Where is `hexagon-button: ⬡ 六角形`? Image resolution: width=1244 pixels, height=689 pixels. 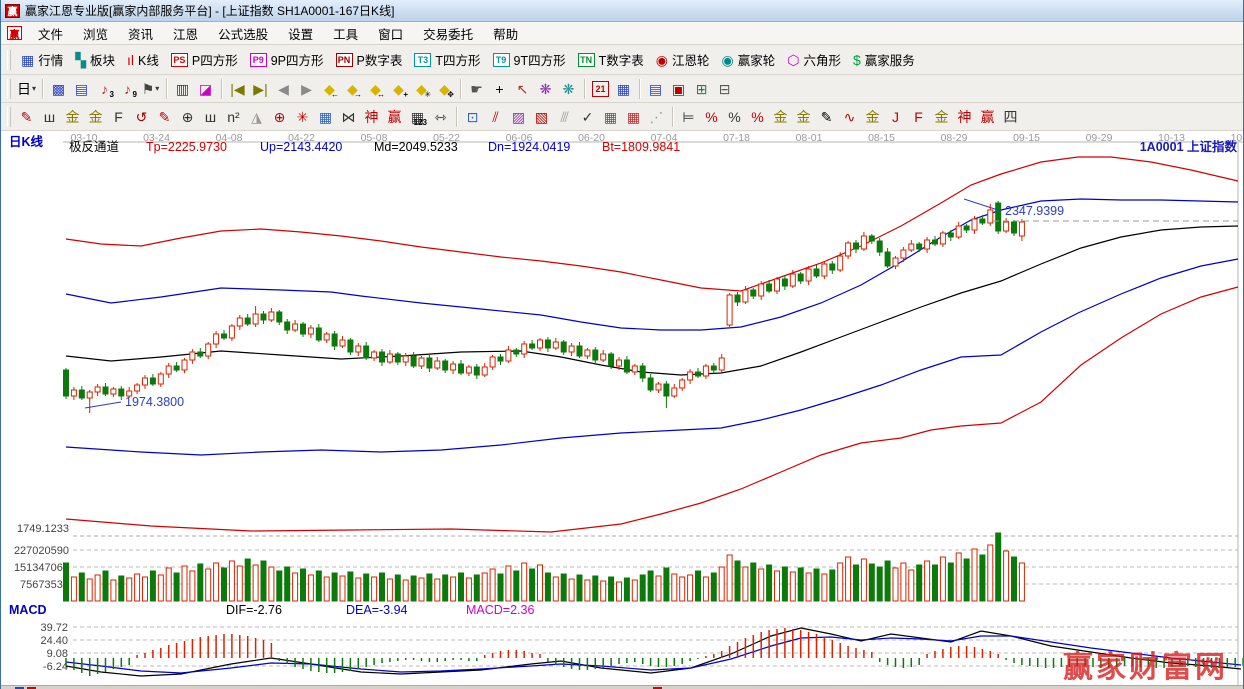 hexagon-button: ⬡ 六角形 is located at coordinates (814, 59).